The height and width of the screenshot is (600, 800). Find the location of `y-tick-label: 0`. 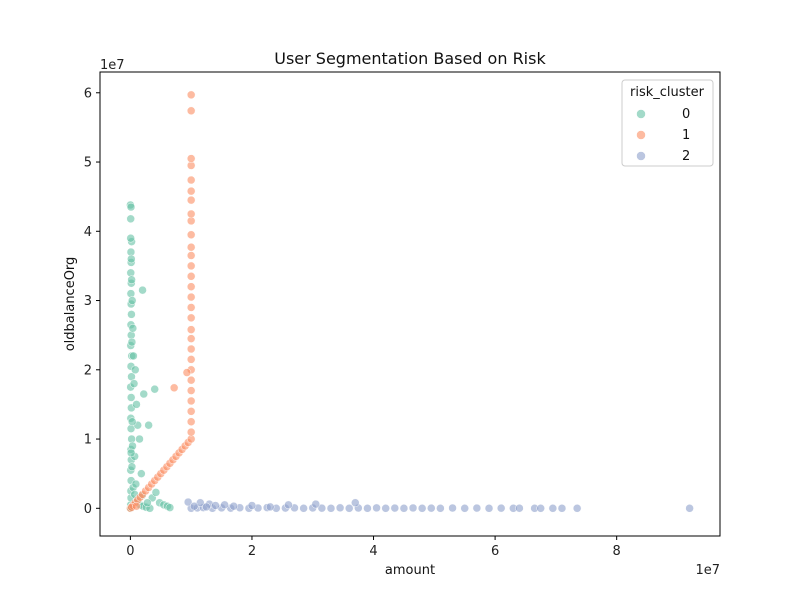

y-tick-label: 0 is located at coordinates (88, 509).